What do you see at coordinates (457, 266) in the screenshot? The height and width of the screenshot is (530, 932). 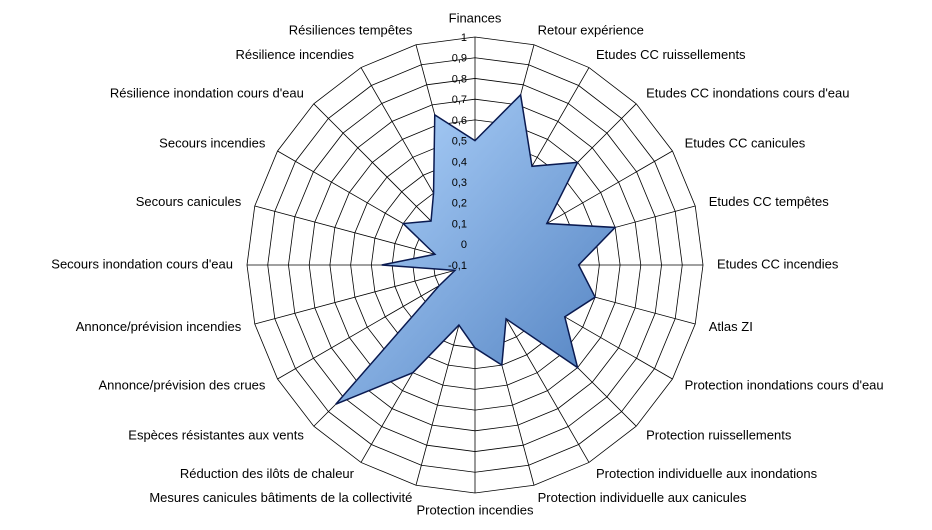 I see `y-tick-label: -0,1` at bounding box center [457, 266].